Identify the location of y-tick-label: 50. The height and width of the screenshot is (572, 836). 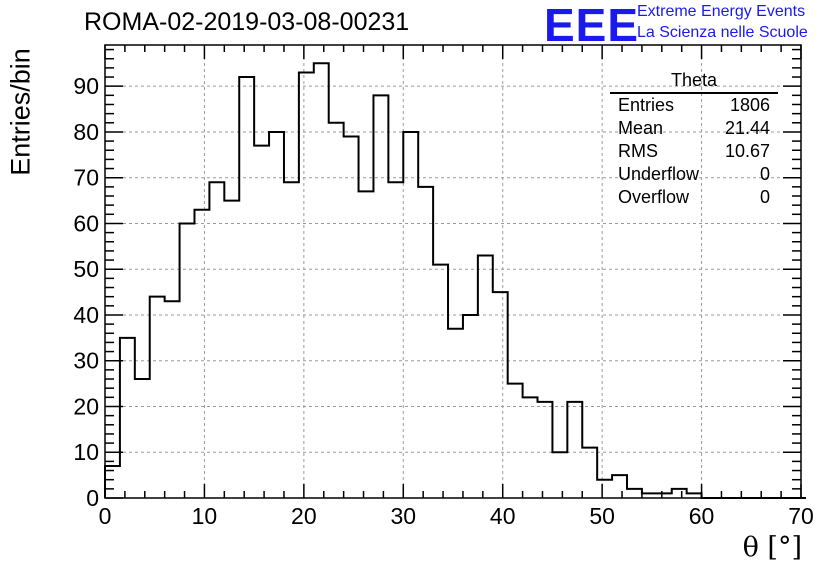
(86, 269).